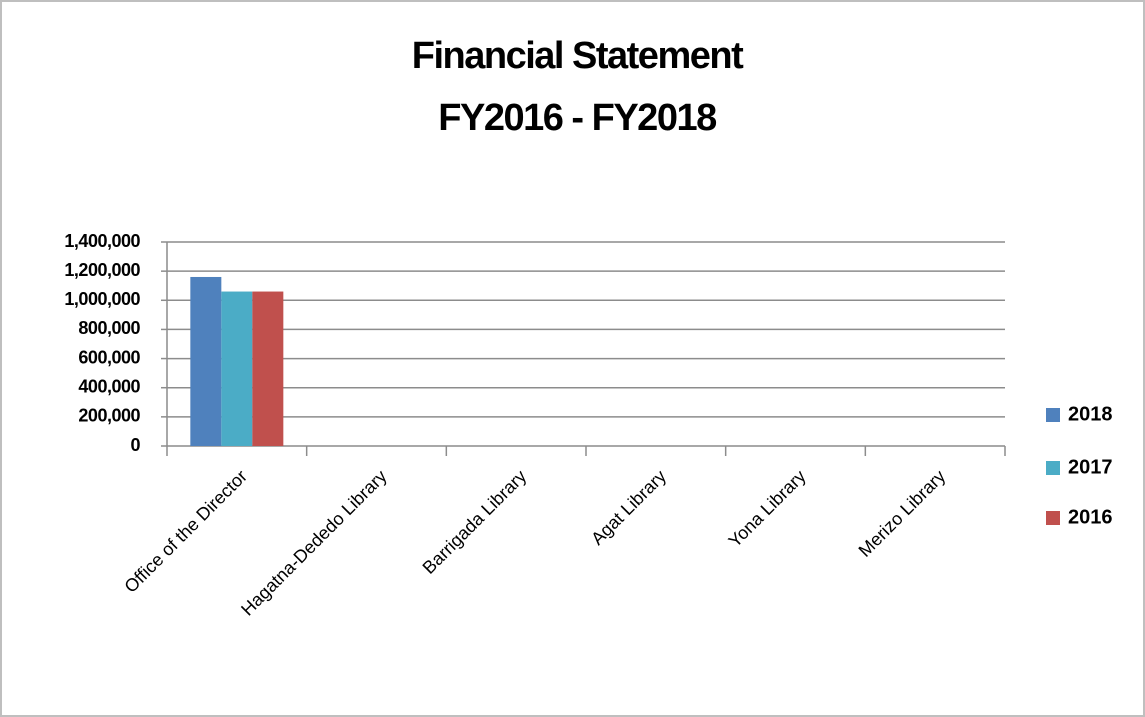 The image size is (1145, 717). What do you see at coordinates (1090, 517) in the screenshot?
I see `legend-label: 2016` at bounding box center [1090, 517].